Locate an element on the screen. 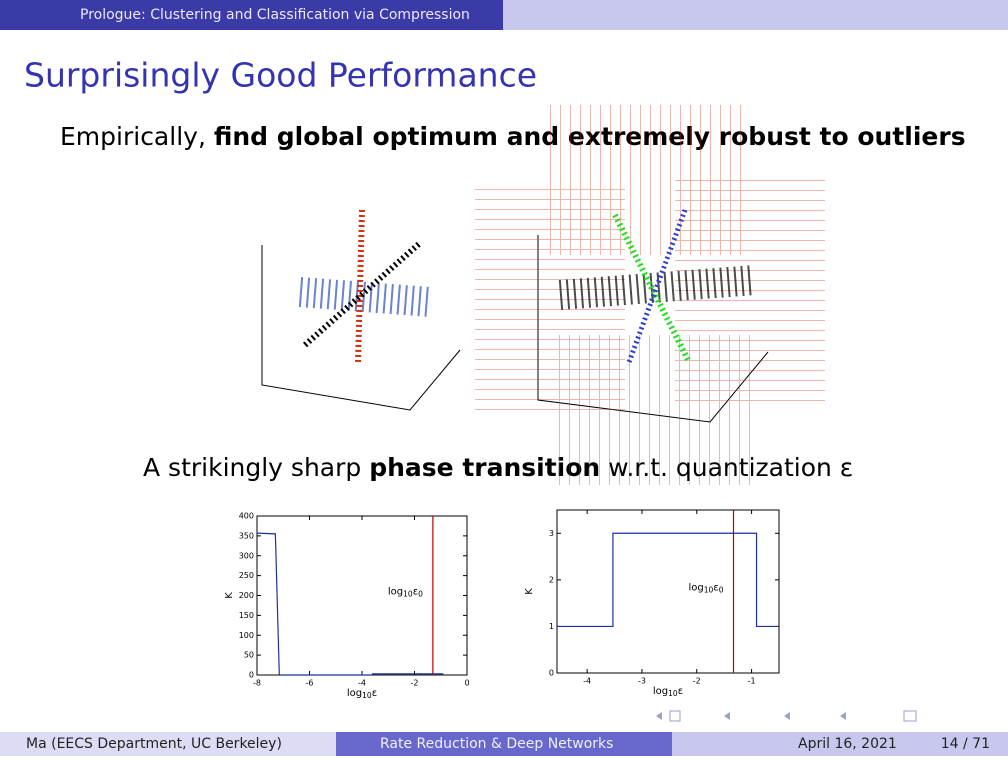 This screenshot has width=1008, height=760. y-tick-label: 3 is located at coordinates (551, 533).